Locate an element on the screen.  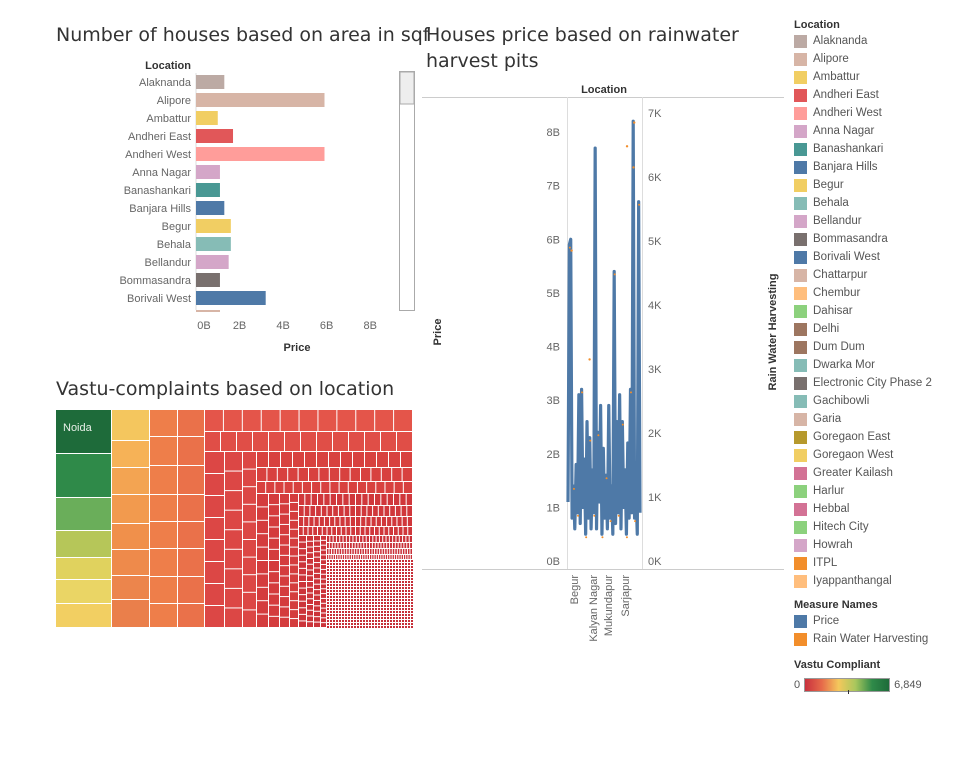
rwh-point is located at coordinates (614, 274).